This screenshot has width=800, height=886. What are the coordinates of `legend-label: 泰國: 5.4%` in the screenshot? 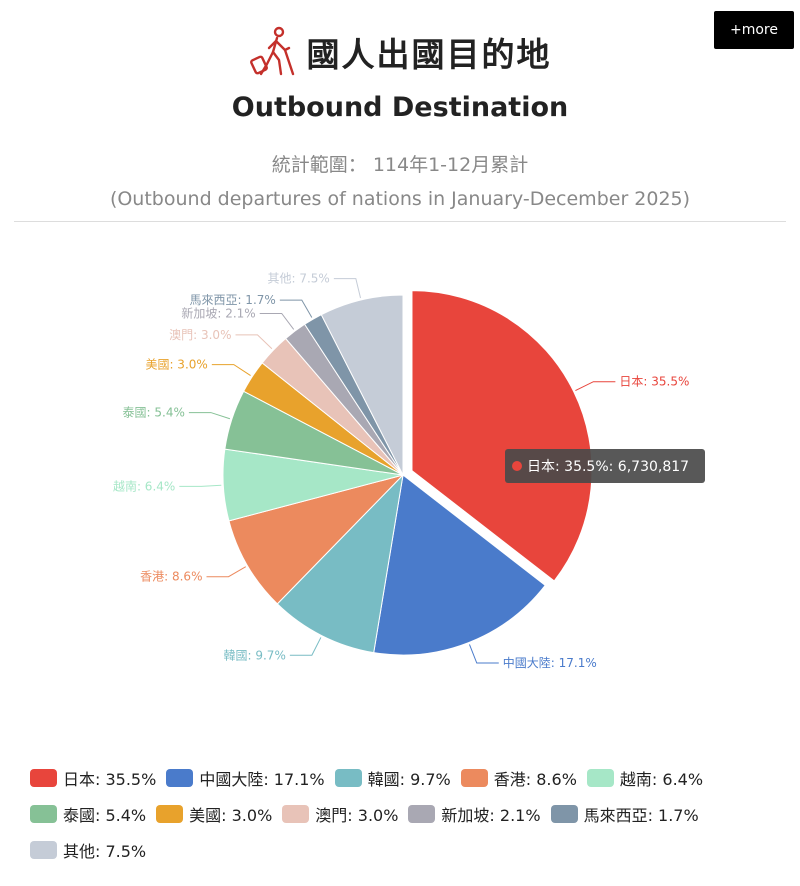 It's located at (105, 815).